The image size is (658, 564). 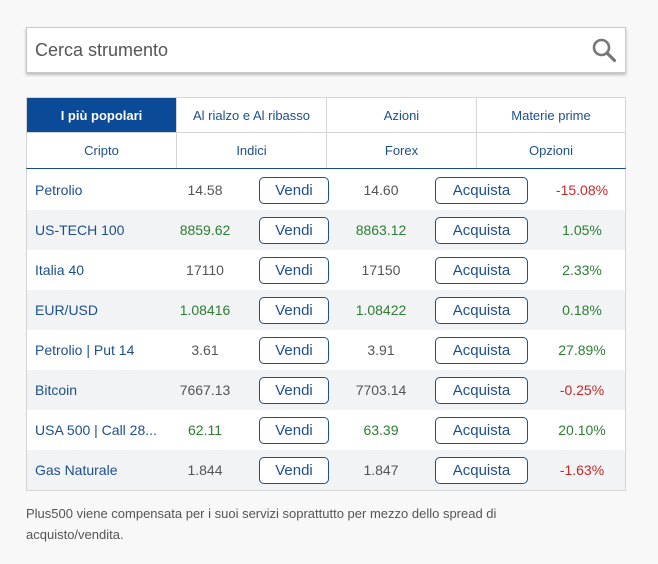 I want to click on change-percent: 27.89%, so click(x=582, y=350).